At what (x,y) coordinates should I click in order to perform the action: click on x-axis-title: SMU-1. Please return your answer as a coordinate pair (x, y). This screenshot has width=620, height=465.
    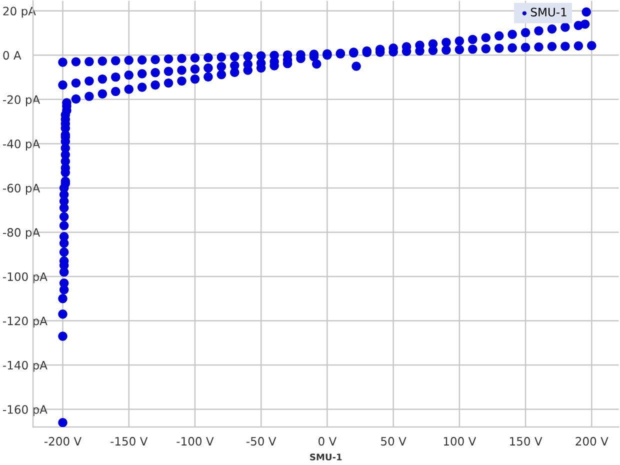
    Looking at the image, I should click on (326, 457).